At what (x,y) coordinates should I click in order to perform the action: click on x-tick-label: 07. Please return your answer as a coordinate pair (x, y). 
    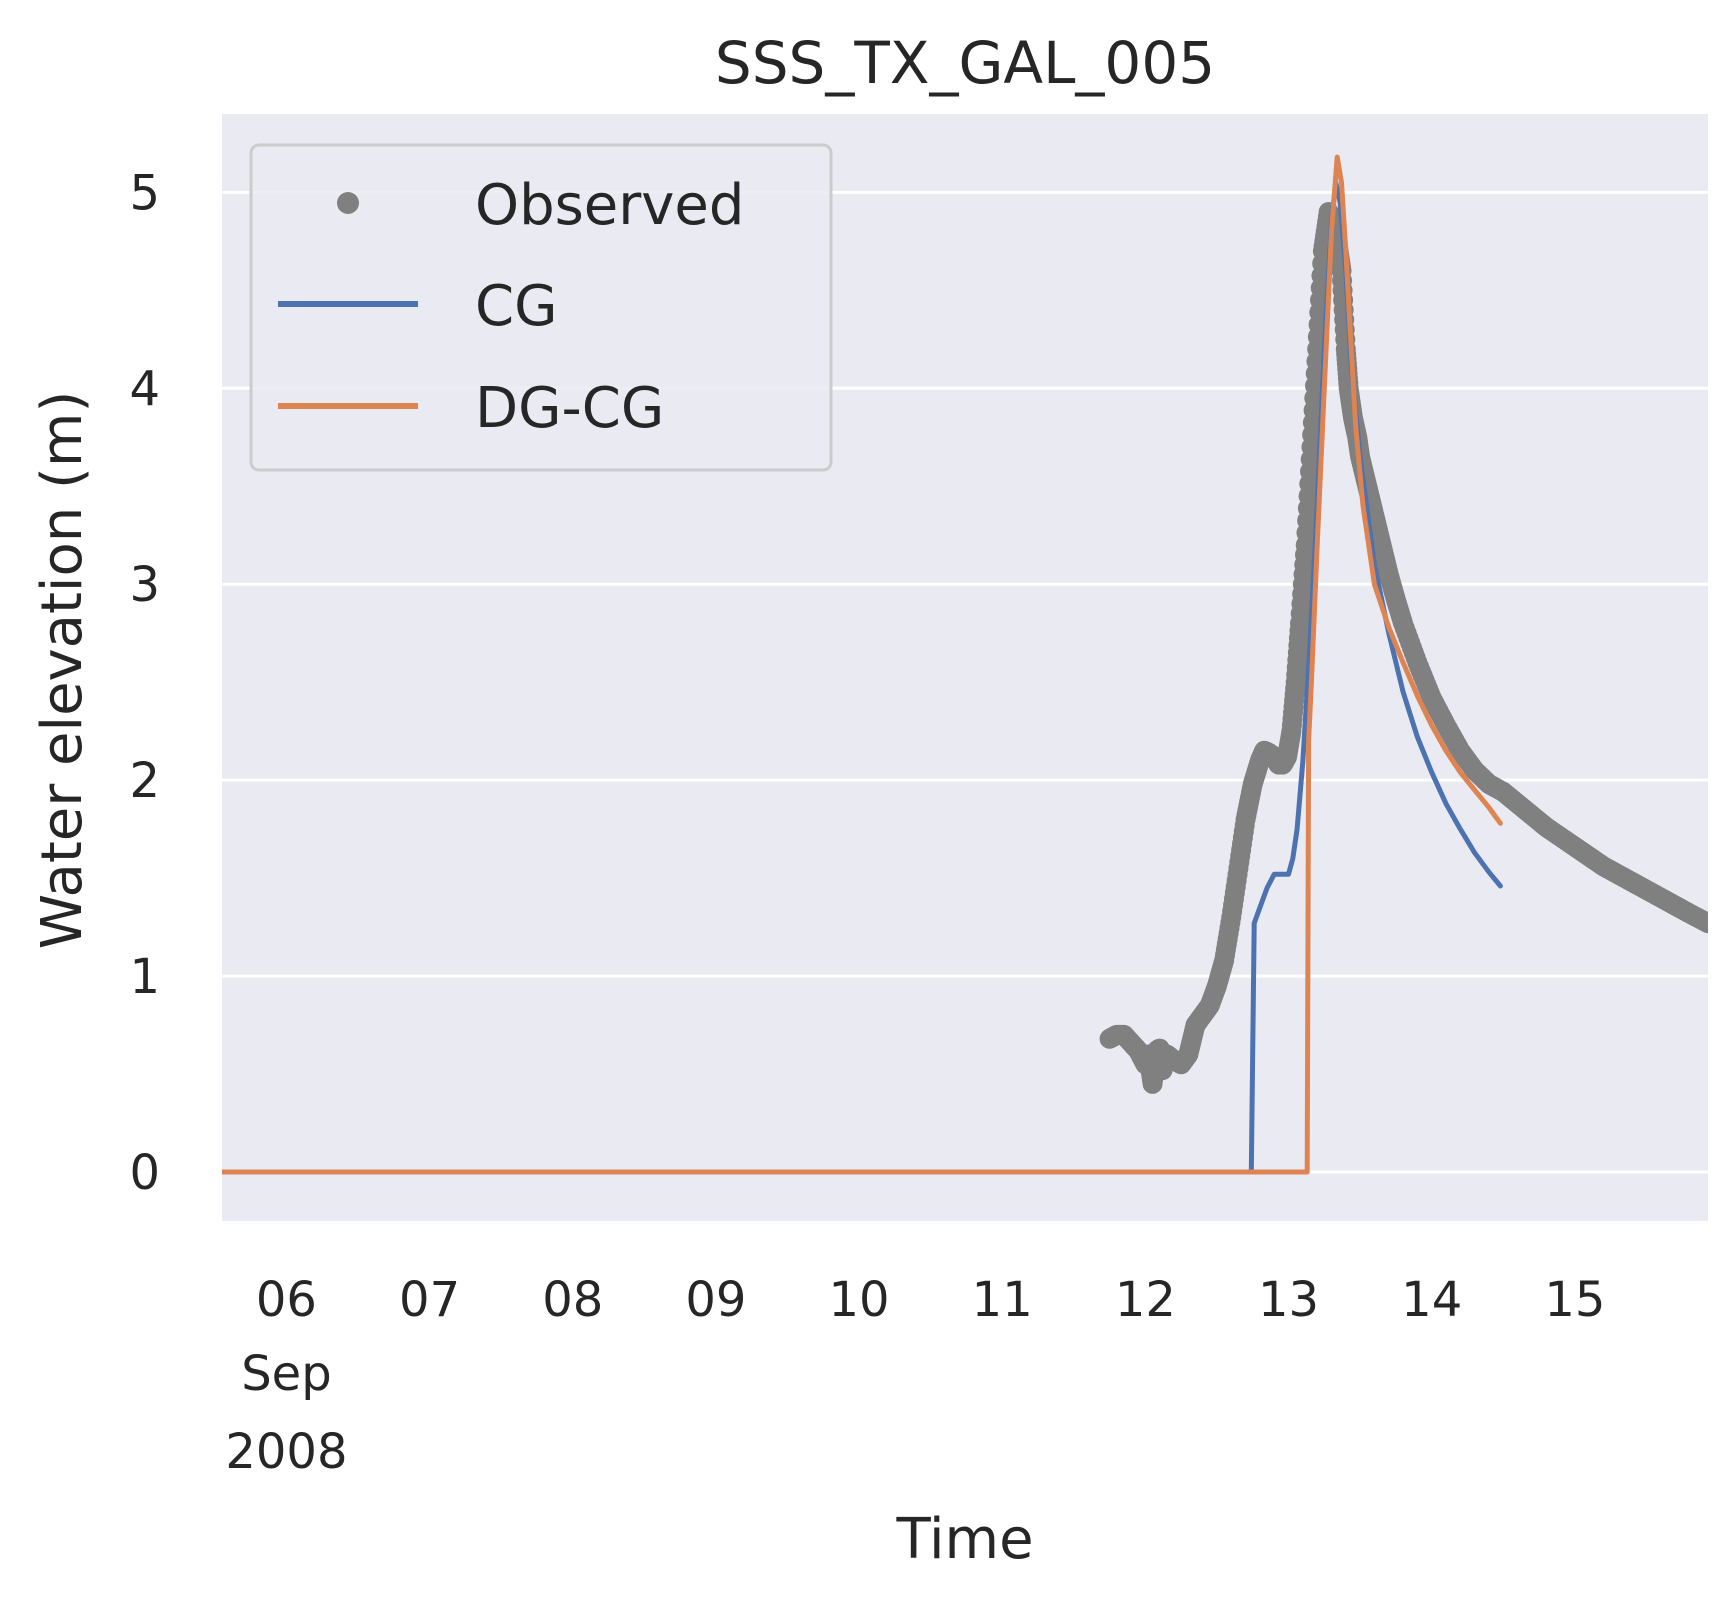
    Looking at the image, I should click on (429, 1300).